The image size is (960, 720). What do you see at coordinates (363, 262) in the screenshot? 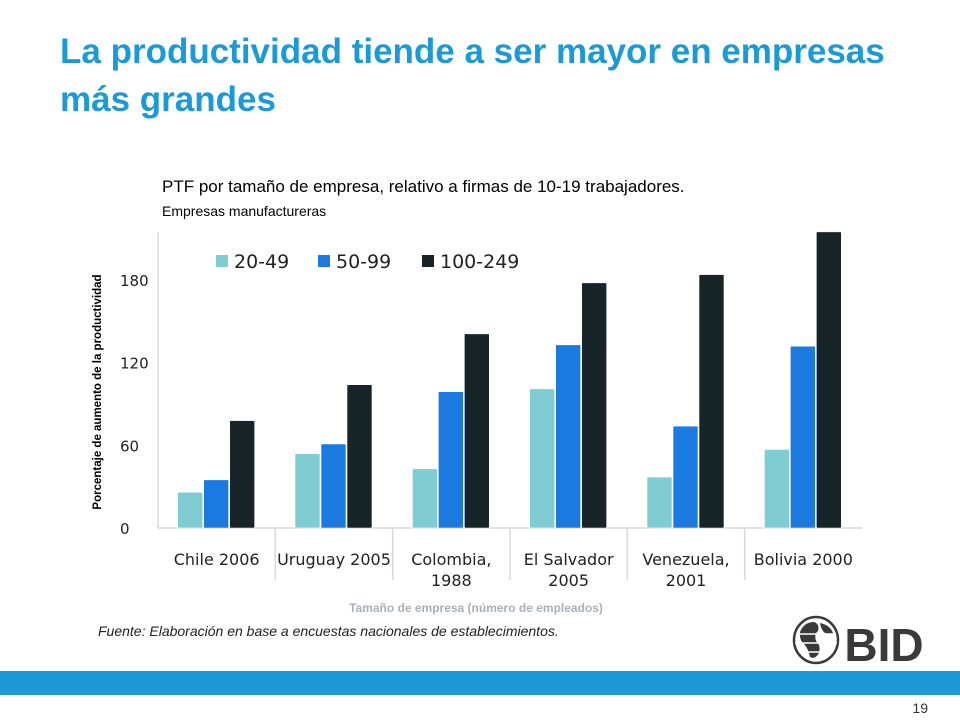
I see `legend-label-50-99: 50-99` at bounding box center [363, 262].